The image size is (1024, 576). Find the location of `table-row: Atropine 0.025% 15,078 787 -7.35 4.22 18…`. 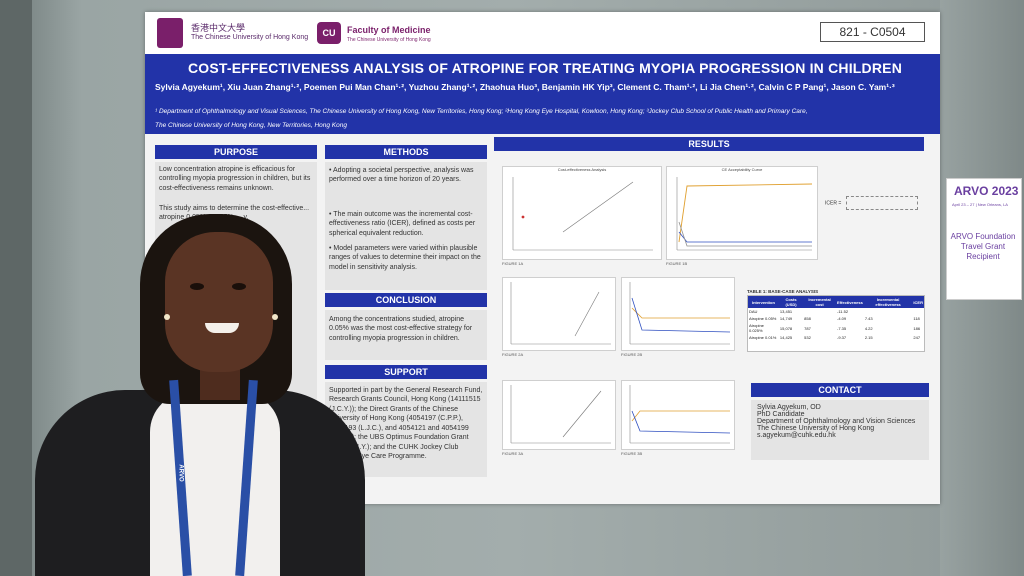

table-row: Atropine 0.025% 15,078 787 -7.35 4.22 18… is located at coordinates (836, 328).